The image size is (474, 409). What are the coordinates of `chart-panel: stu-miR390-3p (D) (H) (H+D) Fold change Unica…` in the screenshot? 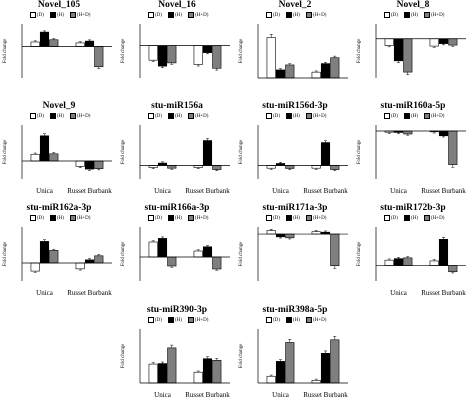 It's located at (177, 355).